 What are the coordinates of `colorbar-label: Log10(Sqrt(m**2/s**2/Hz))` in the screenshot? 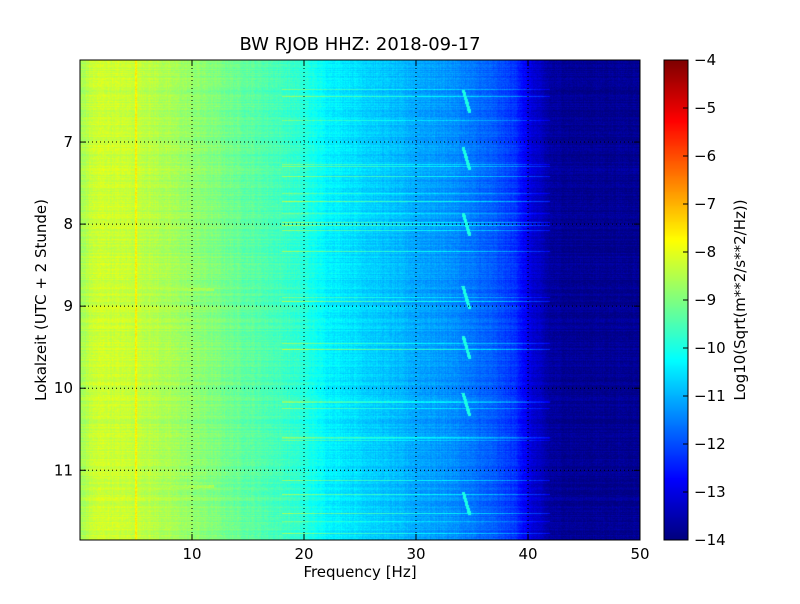 It's located at (740, 299).